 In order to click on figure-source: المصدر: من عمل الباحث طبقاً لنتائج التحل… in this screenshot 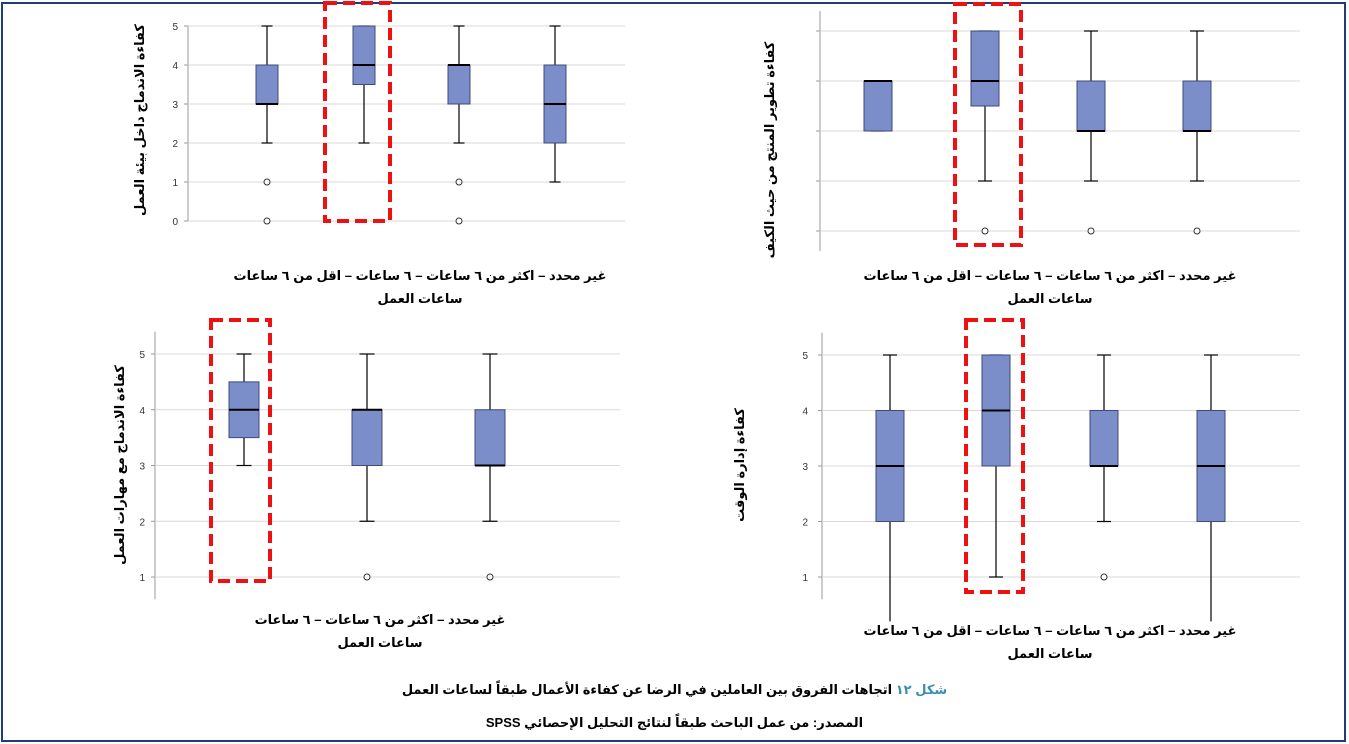, I will do `click(674, 722)`.